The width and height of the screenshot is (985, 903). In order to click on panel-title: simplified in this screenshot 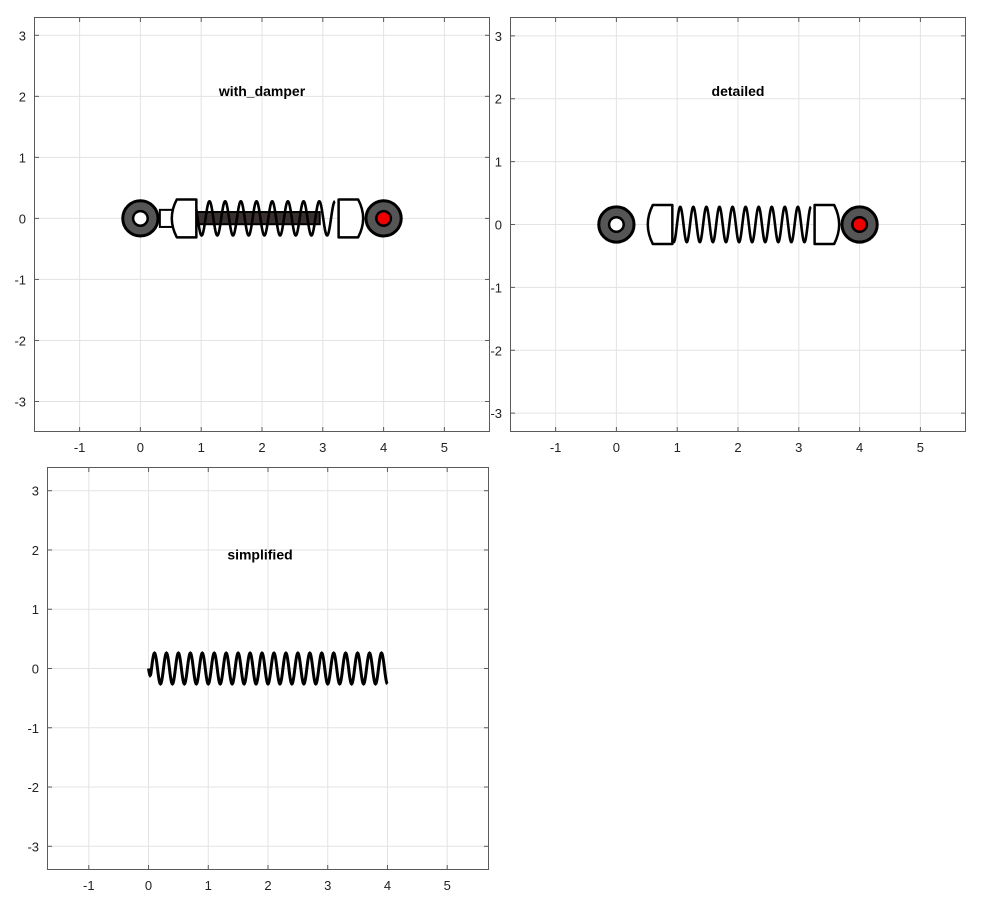, I will do `click(259, 555)`.